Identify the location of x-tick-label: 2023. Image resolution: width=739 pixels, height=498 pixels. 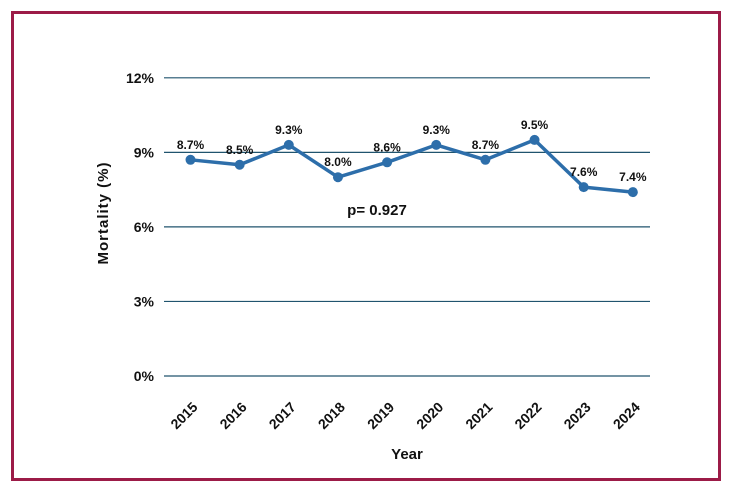
(576, 415).